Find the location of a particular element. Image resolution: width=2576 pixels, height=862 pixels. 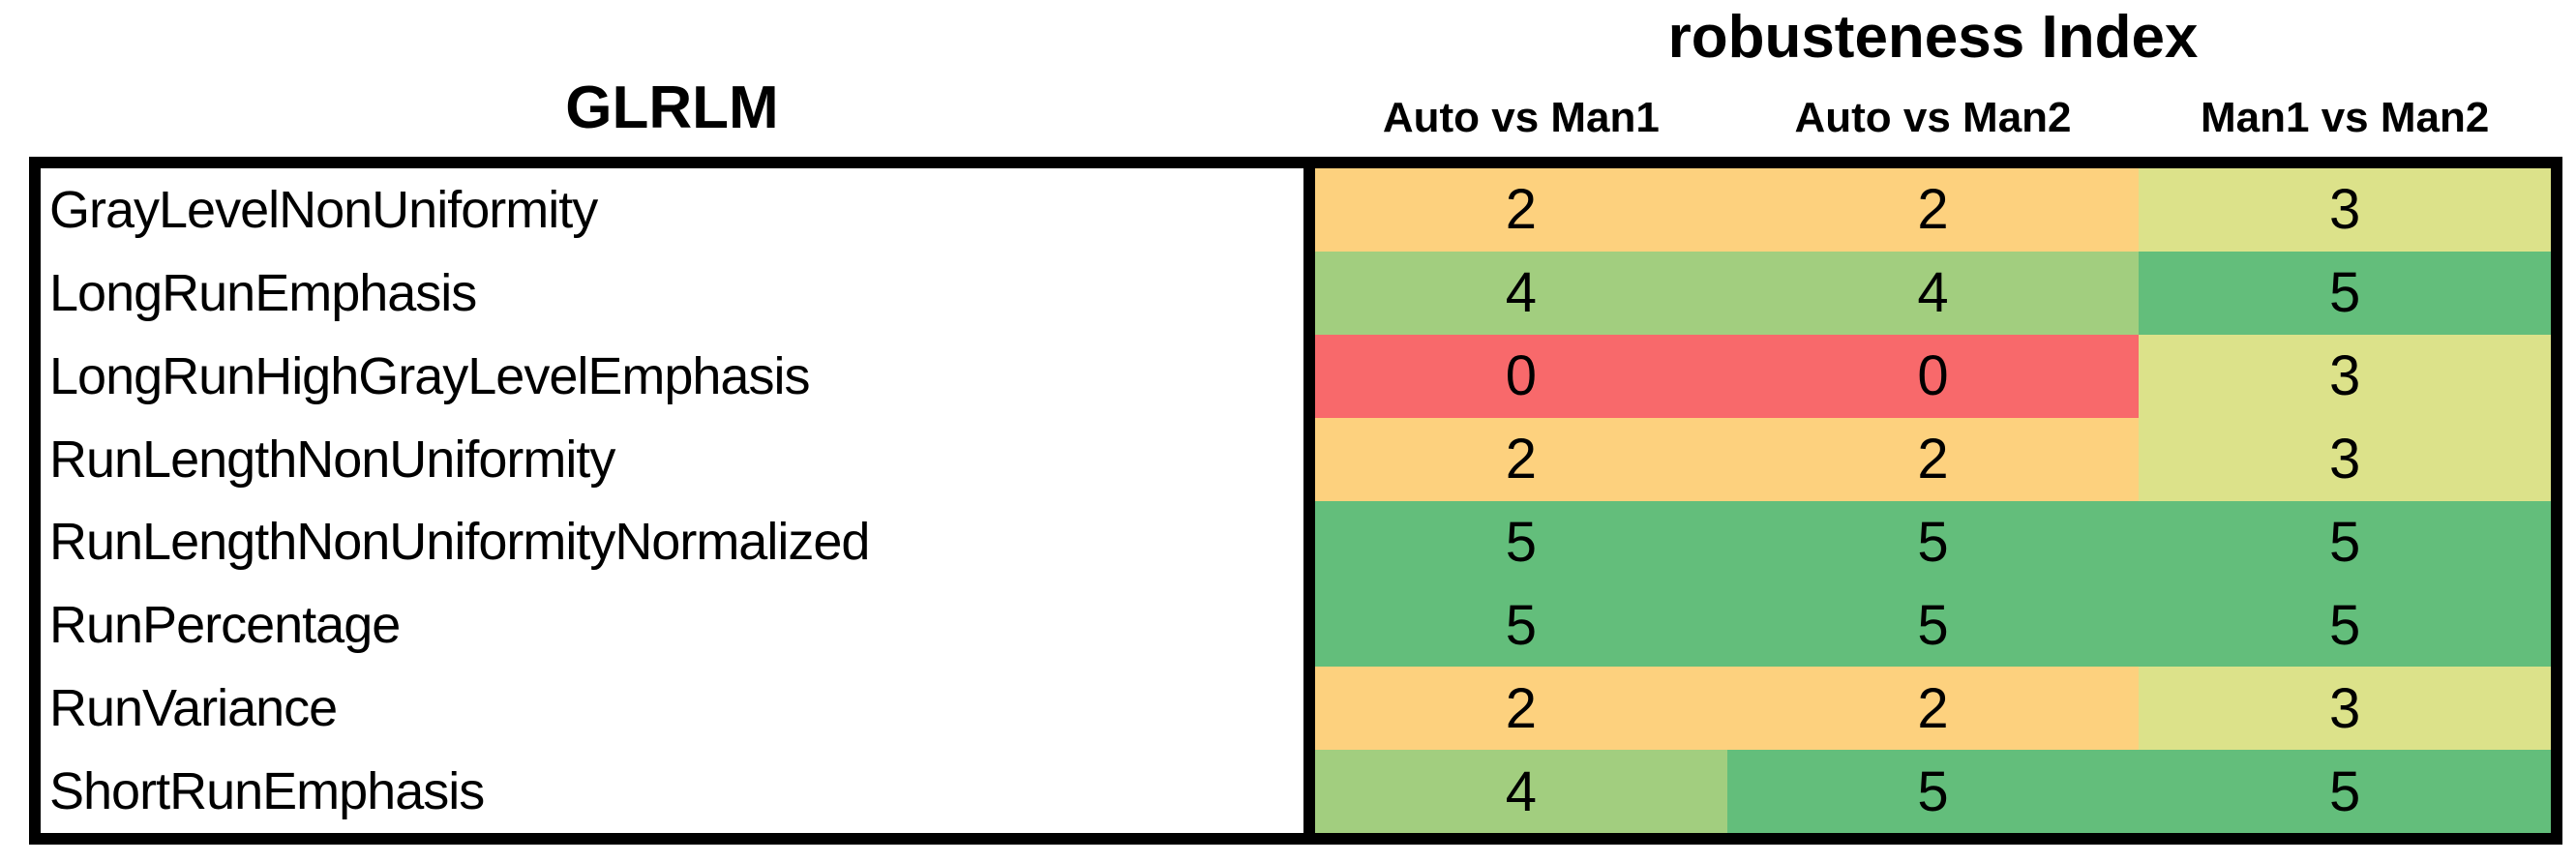

column-header-row: Auto vs Man1 Auto vs Man2 Man1 vs Man2 is located at coordinates (1933, 118).